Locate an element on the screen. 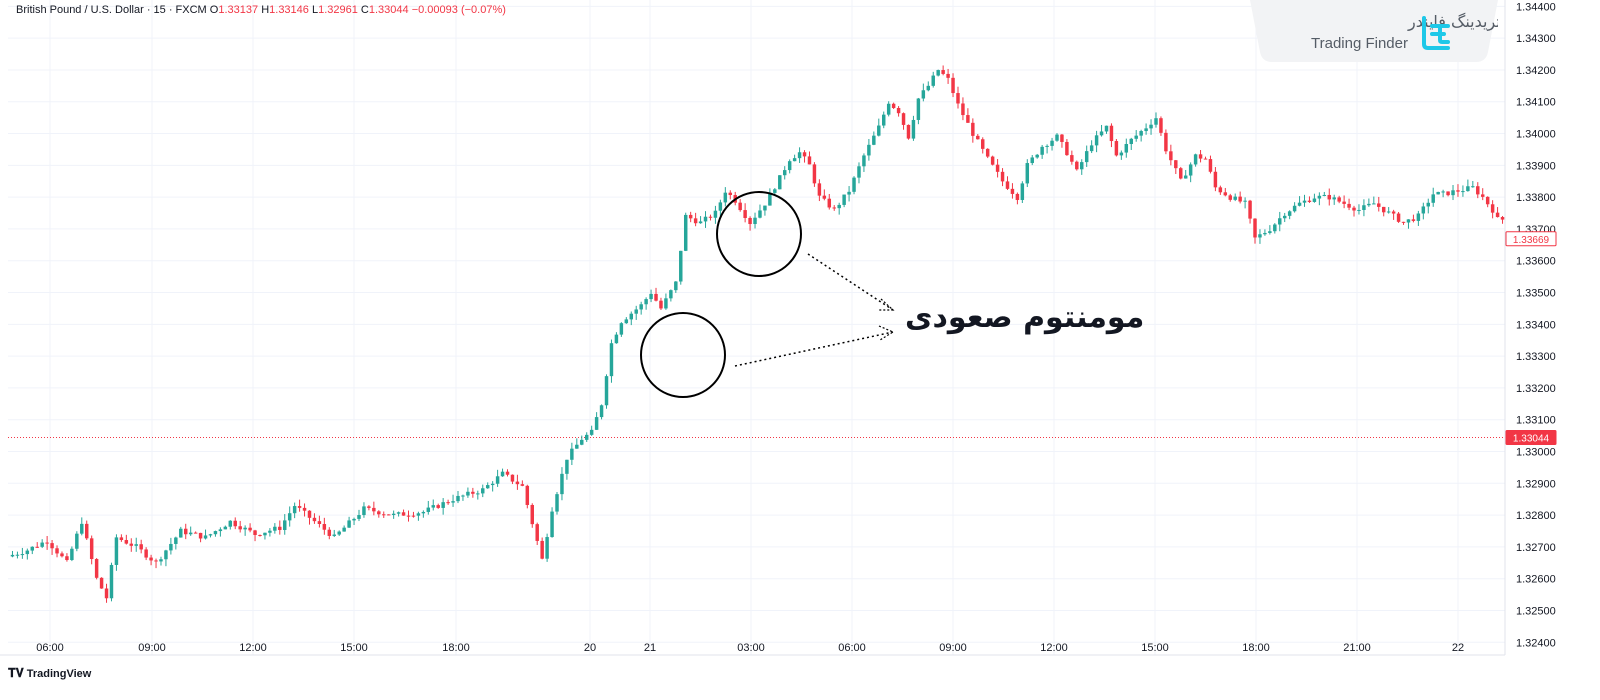 This screenshot has height=700, width=1600. x-tick-label: 06:00 is located at coordinates (852, 648).